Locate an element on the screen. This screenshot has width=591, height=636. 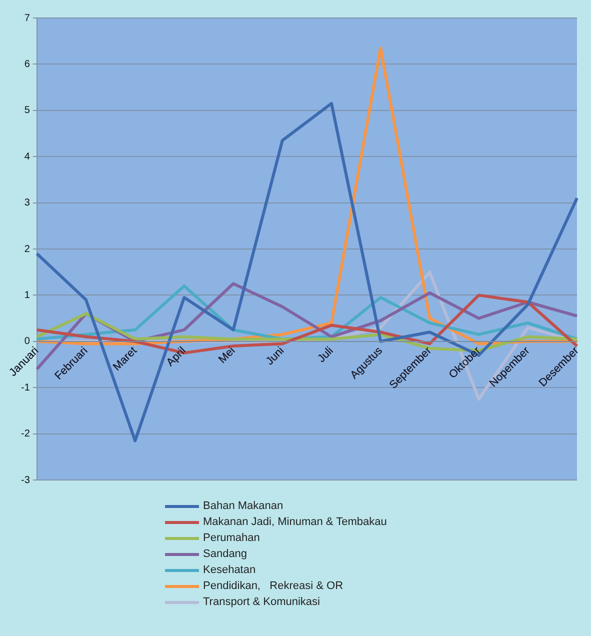
y-tick-label: 7 is located at coordinates (27, 18).